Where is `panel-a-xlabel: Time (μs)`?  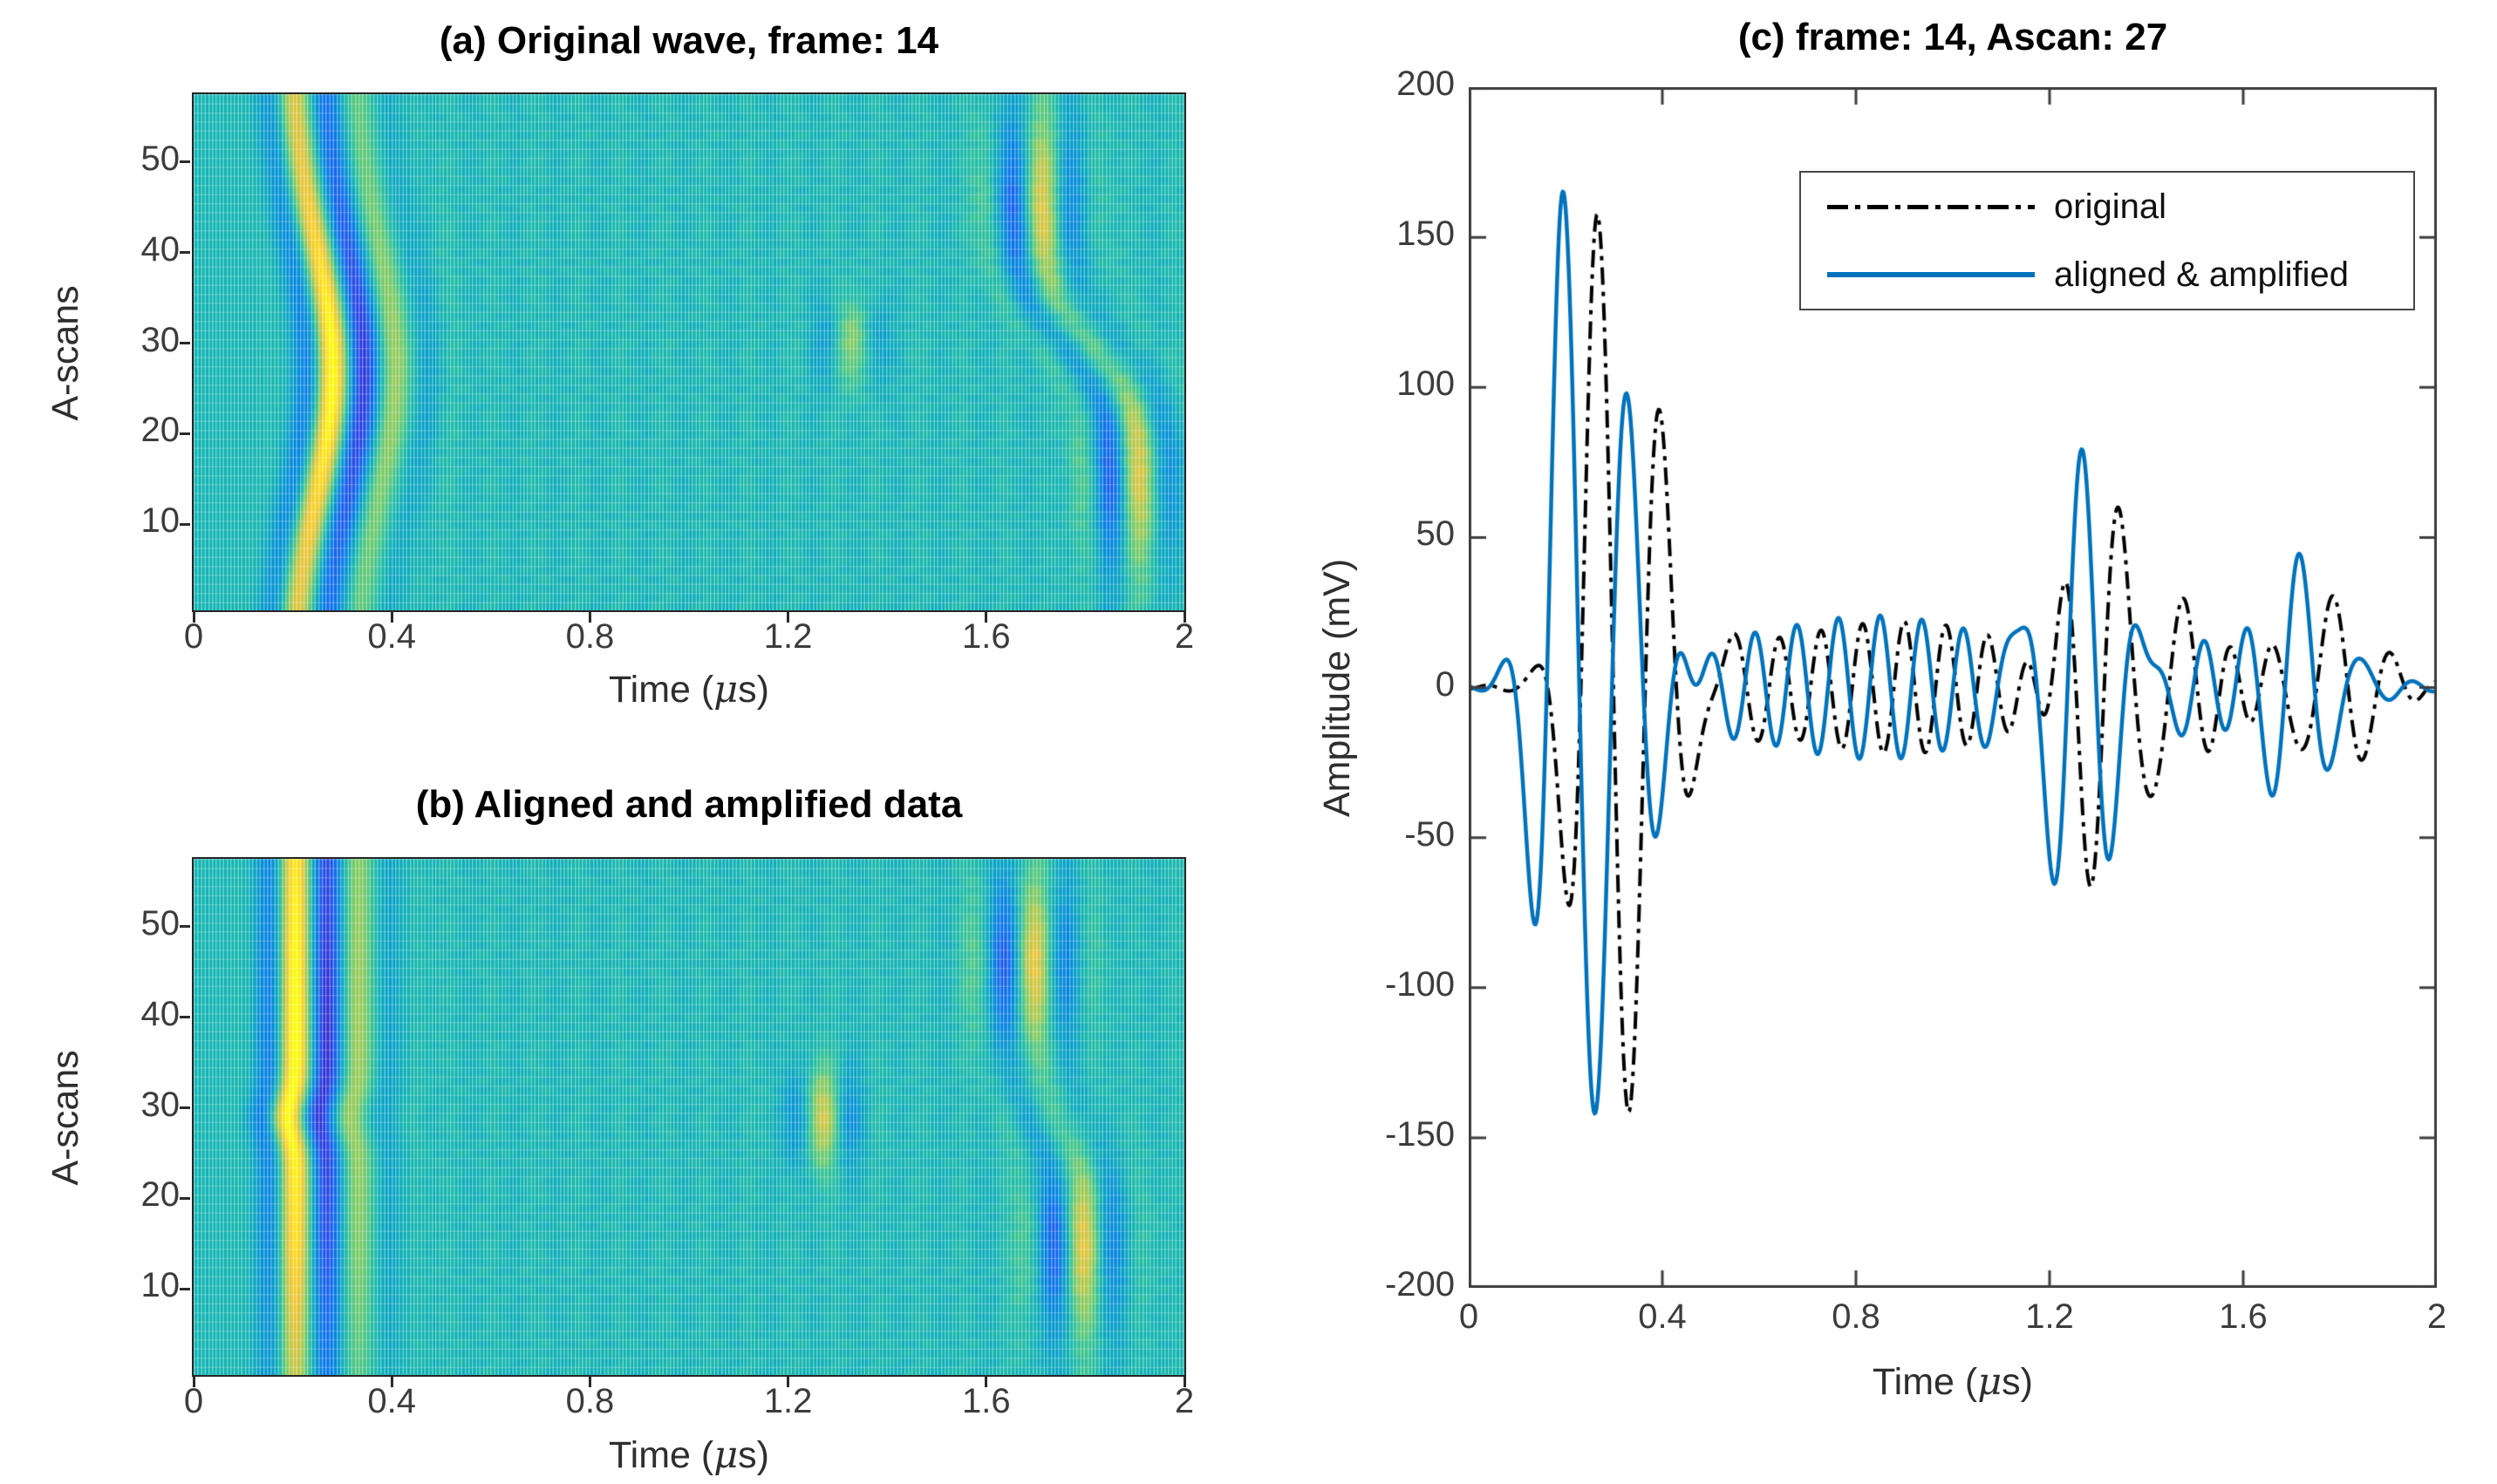 panel-a-xlabel: Time (μs) is located at coordinates (689, 689).